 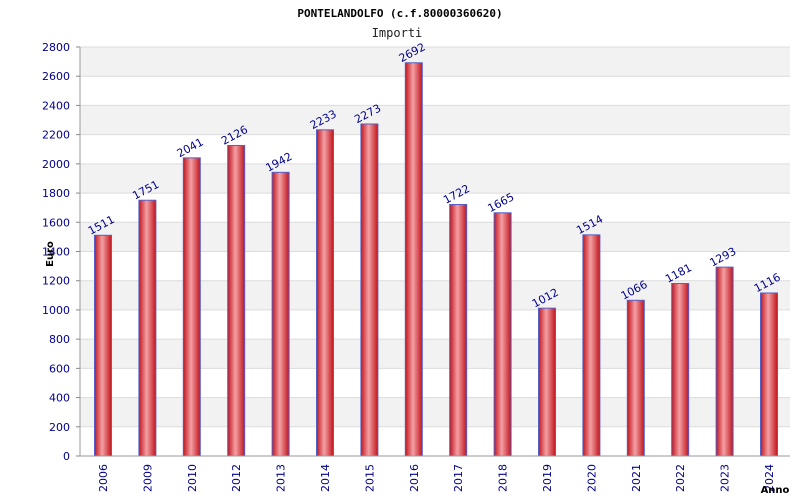 What do you see at coordinates (103, 345) in the screenshot?
I see `bar-2006` at bounding box center [103, 345].